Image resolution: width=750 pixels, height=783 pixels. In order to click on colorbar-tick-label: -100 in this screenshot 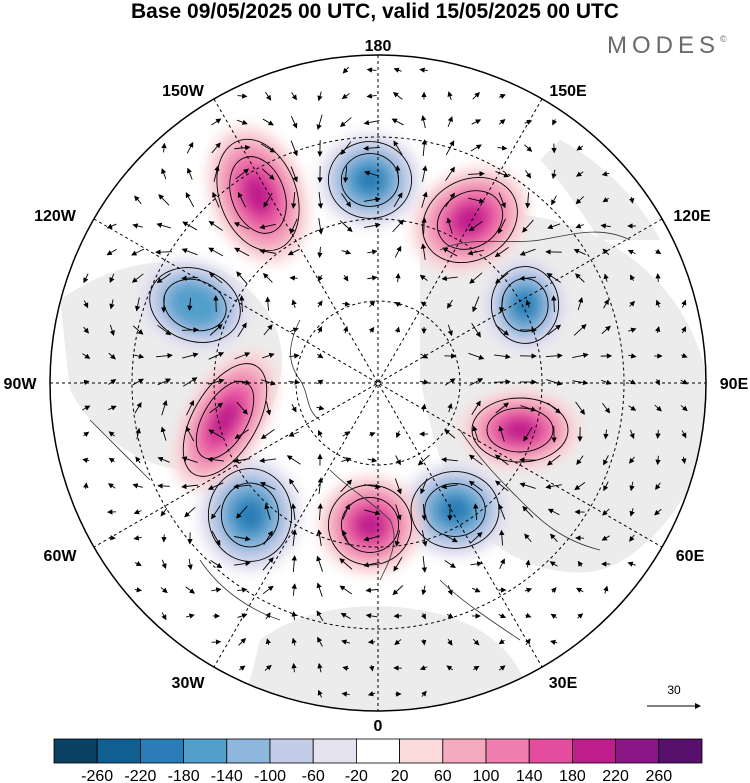, I will do `click(270, 775)`.